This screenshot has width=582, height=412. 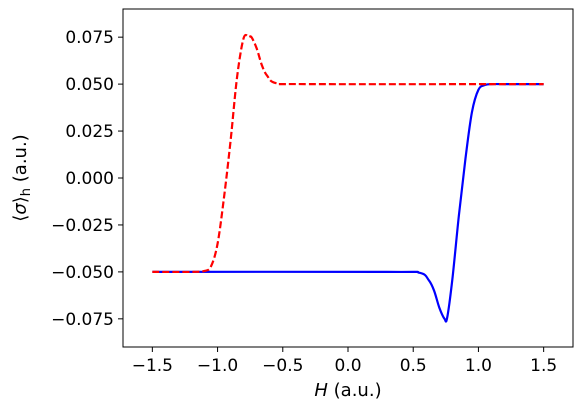 What do you see at coordinates (82, 226) in the screenshot?
I see `y-tick-label: −0.025` at bounding box center [82, 226].